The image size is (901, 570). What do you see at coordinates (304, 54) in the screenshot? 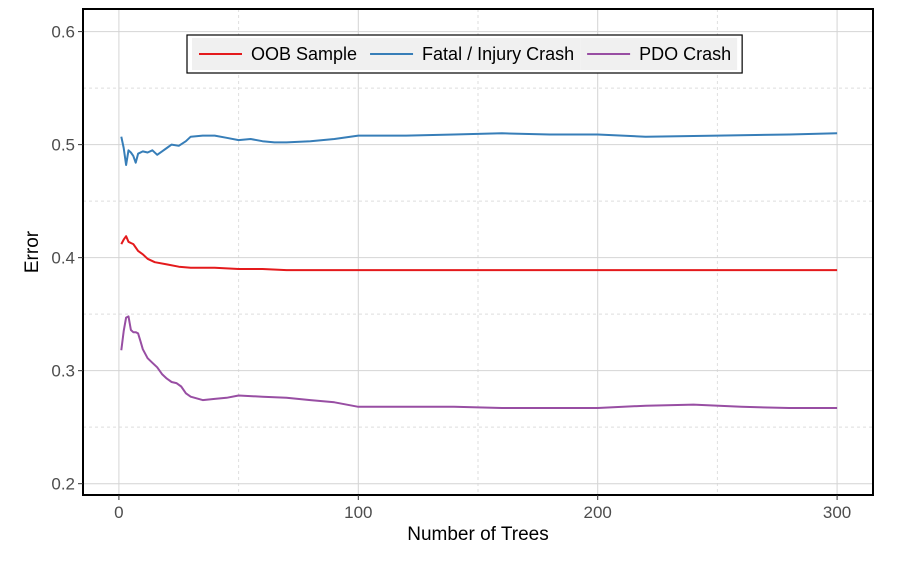
I see `legend-label-0: OOB Sample` at bounding box center [304, 54].